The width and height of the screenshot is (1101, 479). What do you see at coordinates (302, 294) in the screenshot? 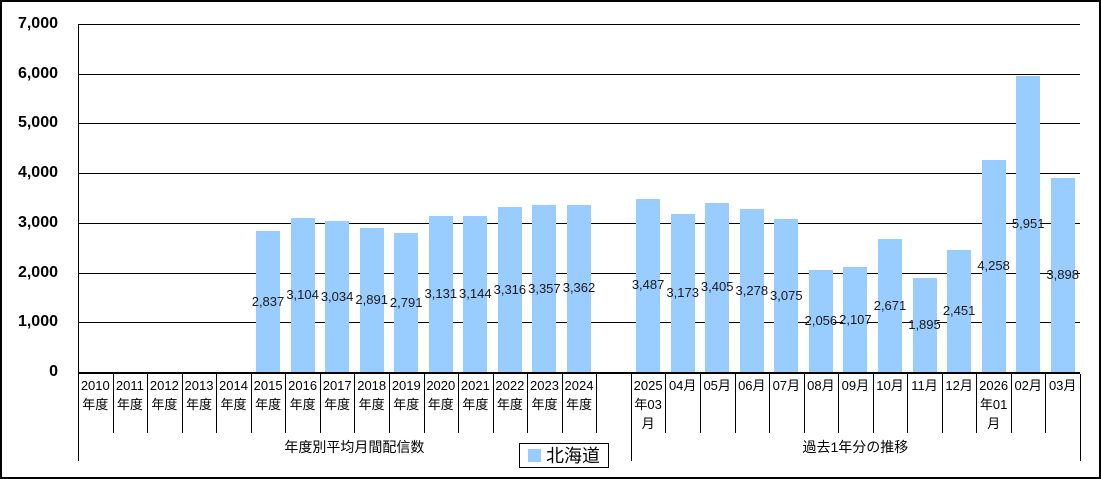
I see `bar-value-label: 3,104` at bounding box center [302, 294].